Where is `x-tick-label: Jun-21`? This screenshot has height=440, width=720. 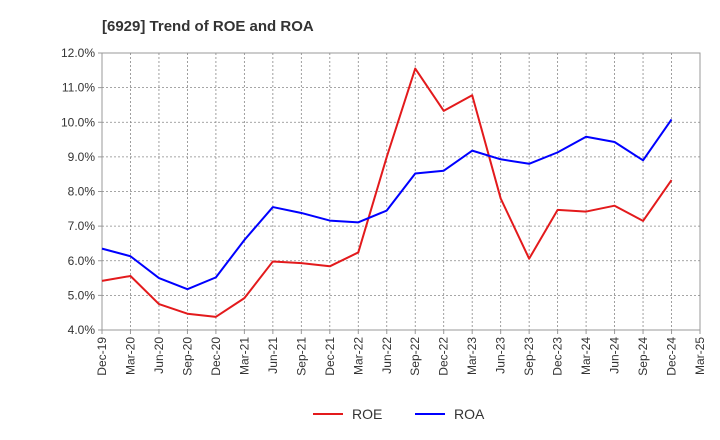 x-tick-label: Jun-21 is located at coordinates (273, 355).